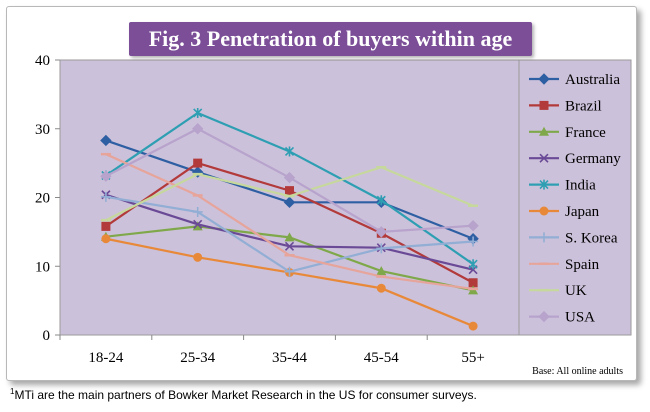 This screenshot has width=650, height=412. What do you see at coordinates (583, 106) in the screenshot?
I see `legend-label: Brazil` at bounding box center [583, 106].